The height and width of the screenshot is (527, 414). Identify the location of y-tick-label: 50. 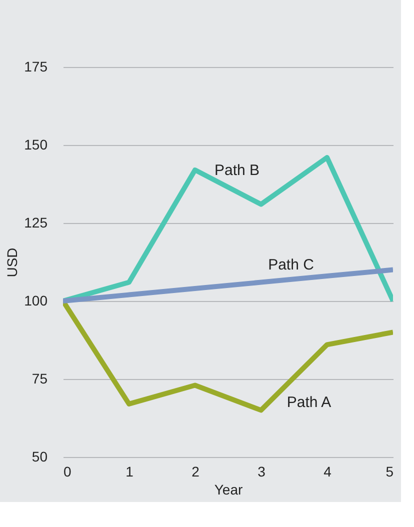
(40, 456).